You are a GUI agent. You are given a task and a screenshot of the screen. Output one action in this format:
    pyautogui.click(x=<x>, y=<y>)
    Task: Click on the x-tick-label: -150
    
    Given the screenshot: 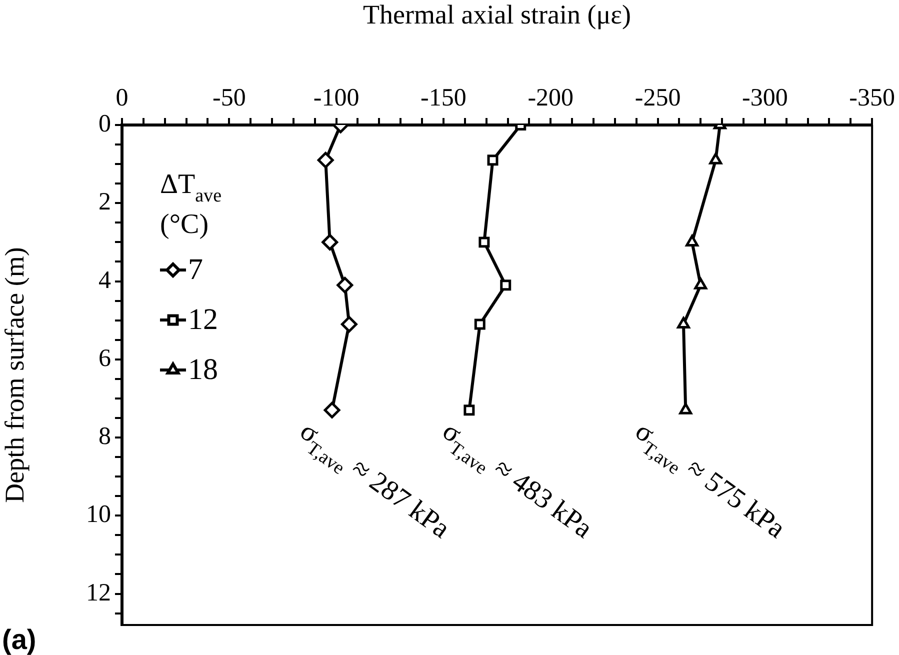 What is the action you would take?
    pyautogui.click(x=443, y=98)
    